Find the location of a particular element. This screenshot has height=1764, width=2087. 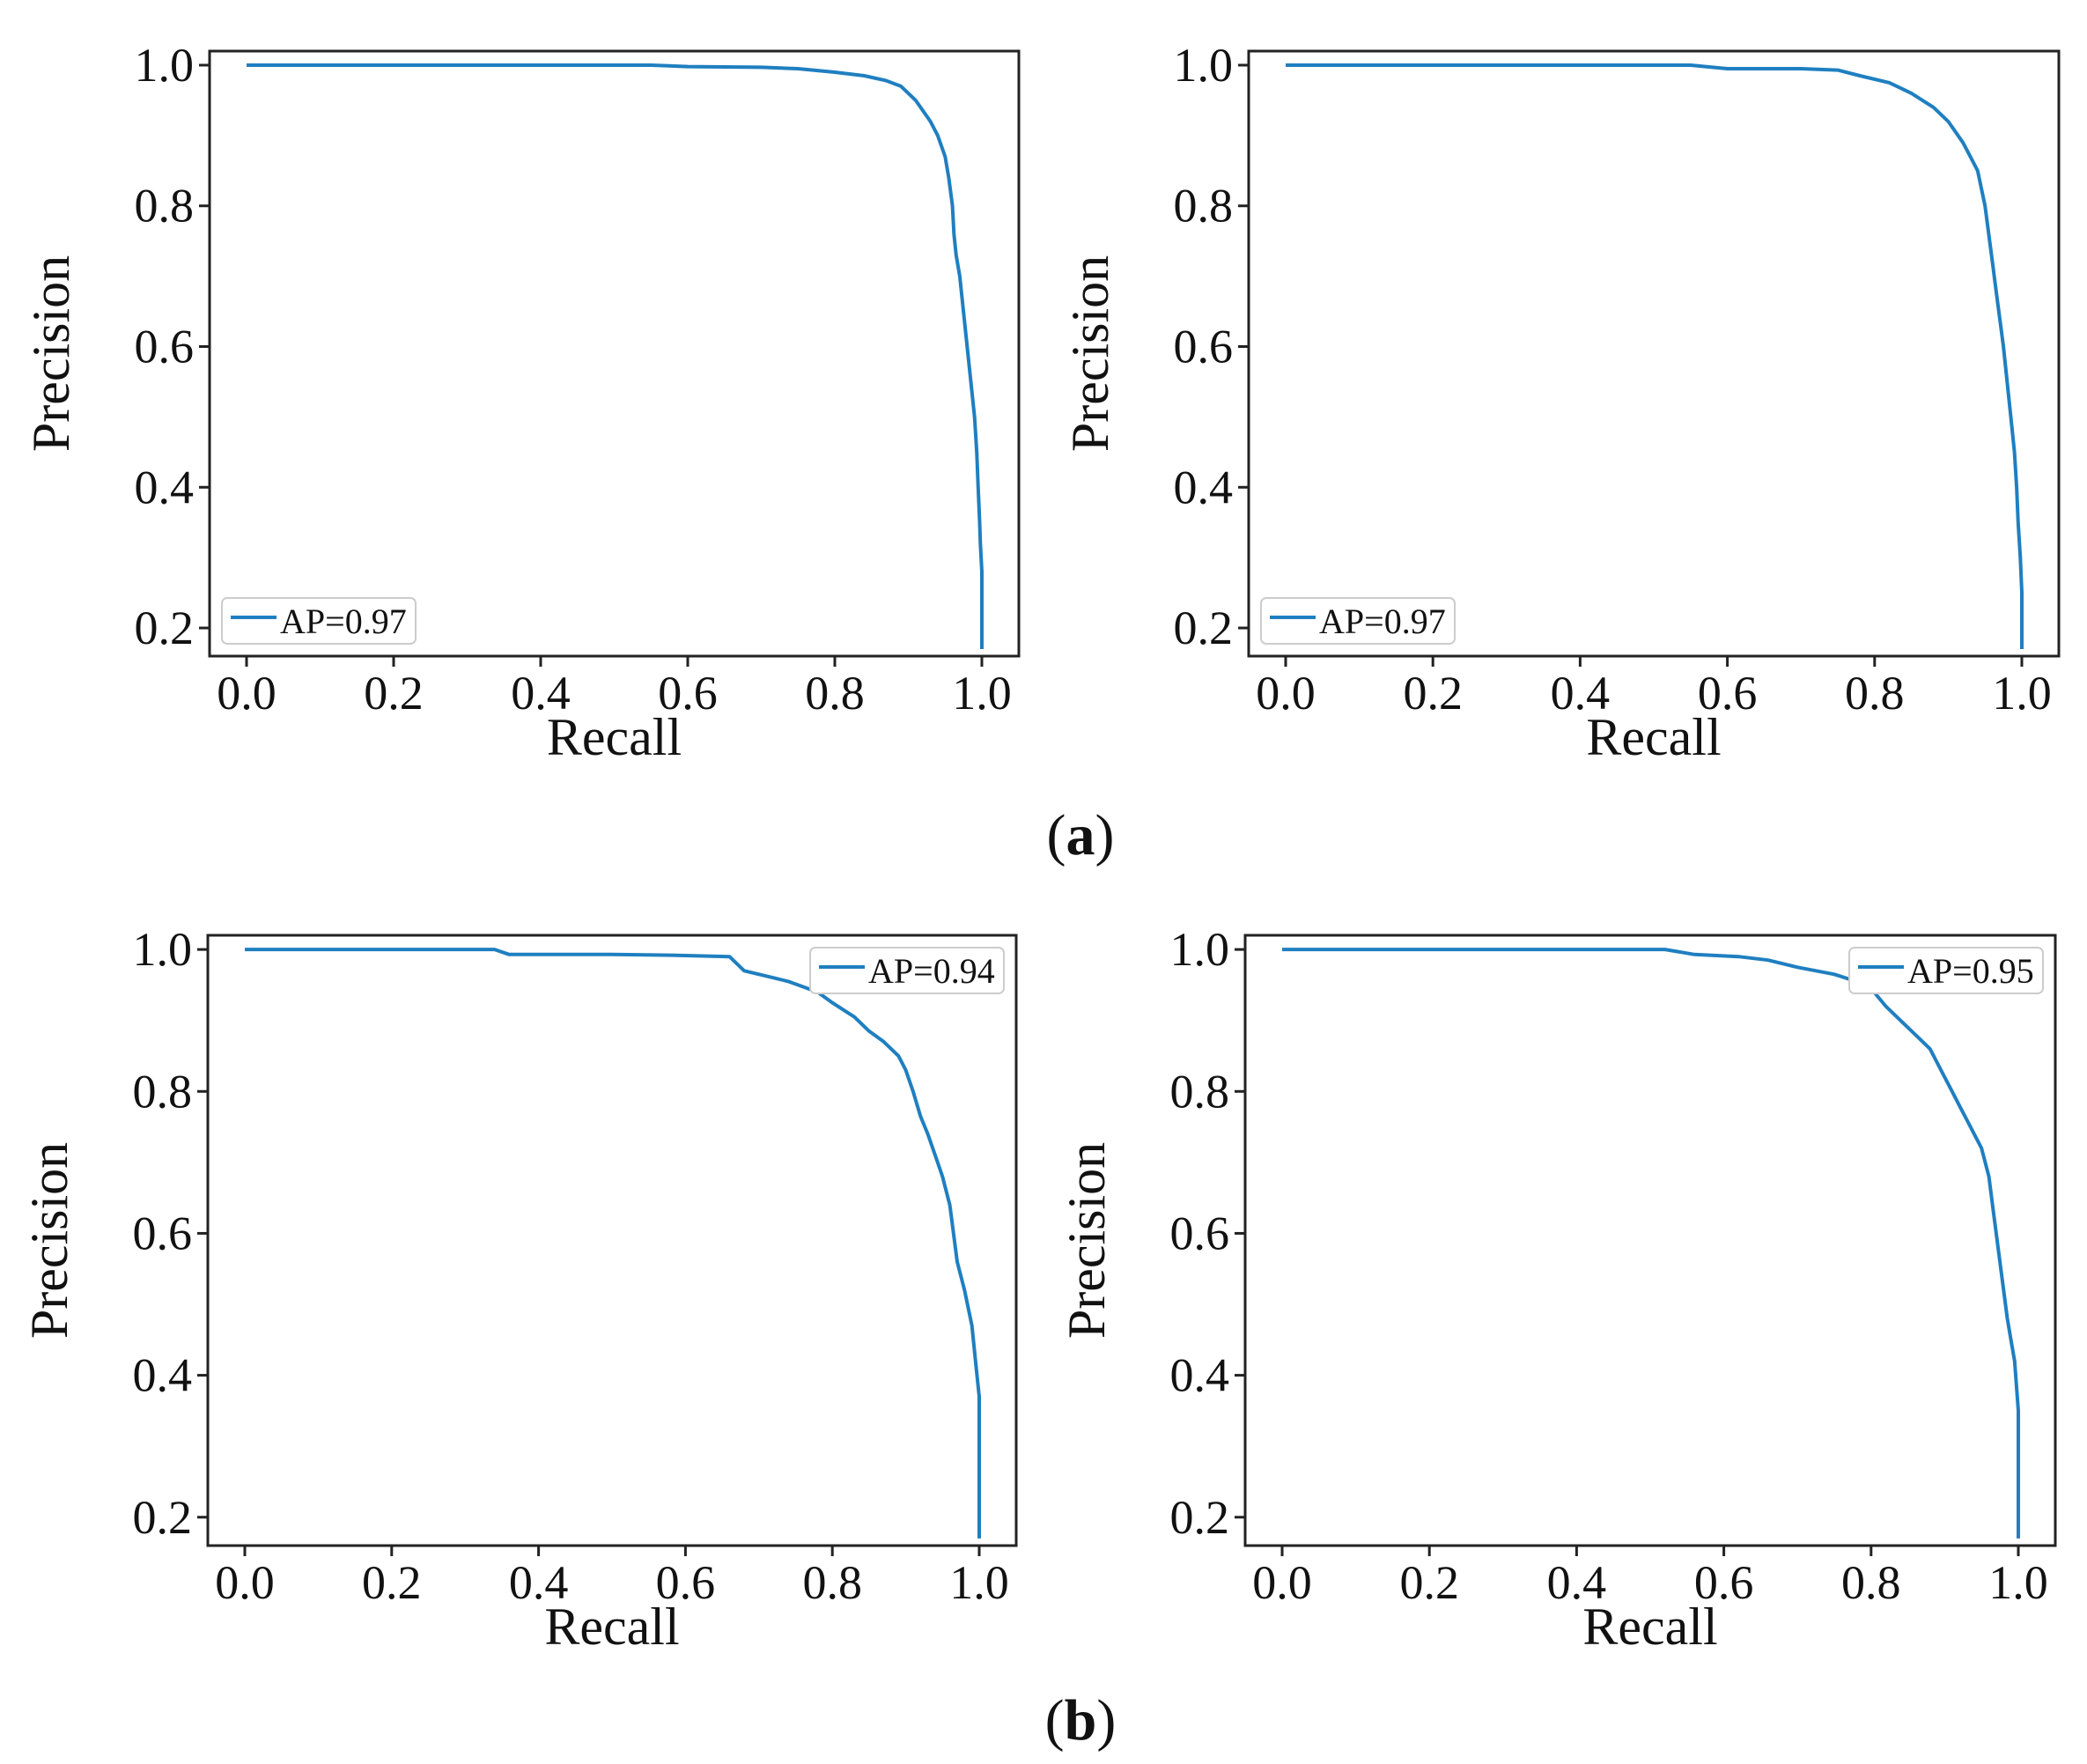

legend-label: AP=0.94 is located at coordinates (931, 971).